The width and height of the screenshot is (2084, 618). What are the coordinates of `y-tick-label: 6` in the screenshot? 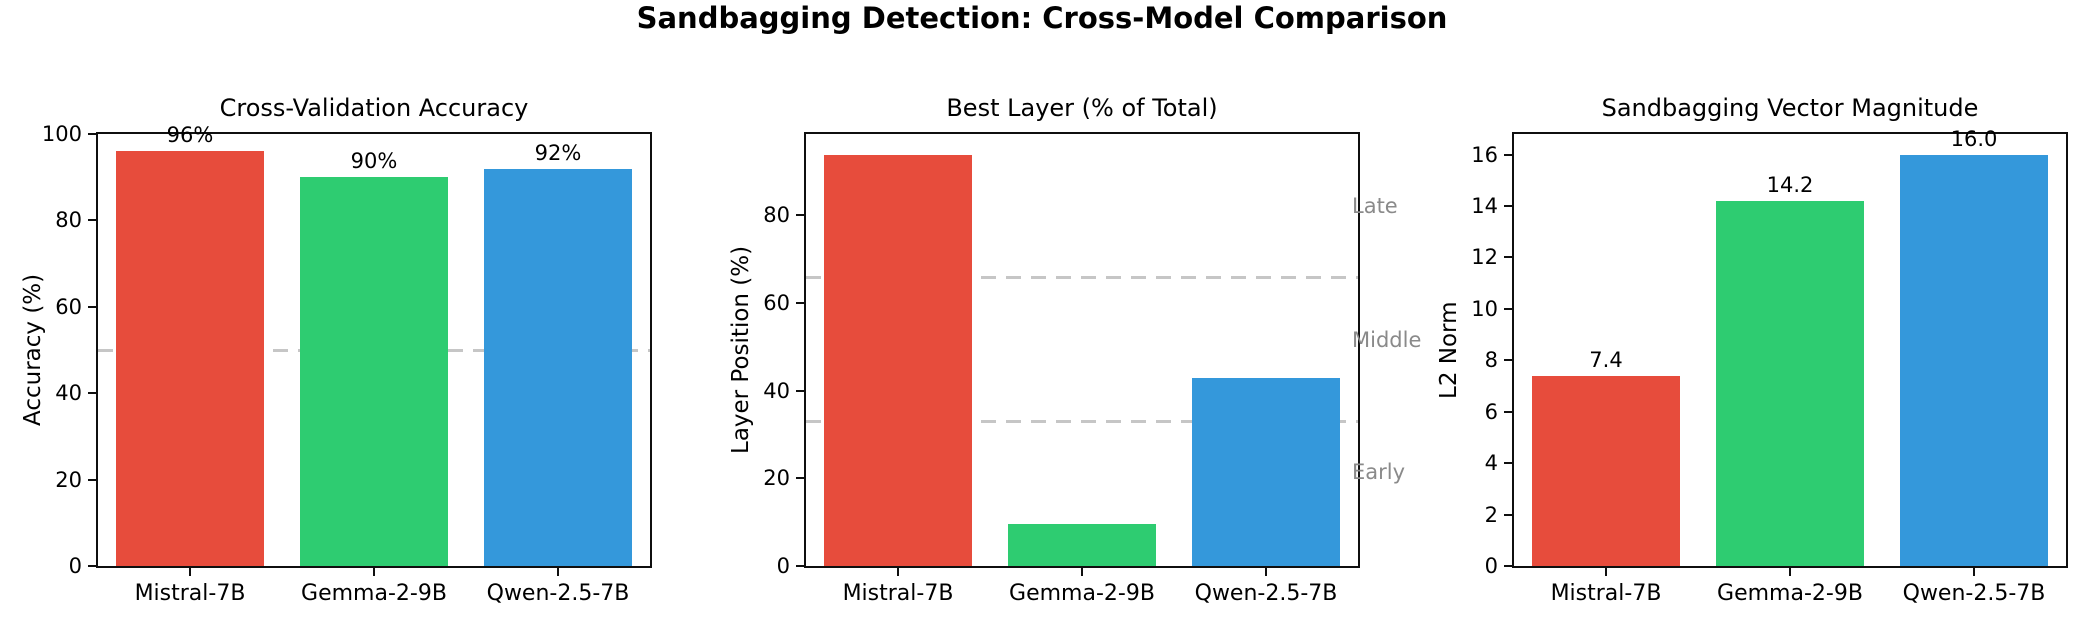 It's located at (1491, 411).